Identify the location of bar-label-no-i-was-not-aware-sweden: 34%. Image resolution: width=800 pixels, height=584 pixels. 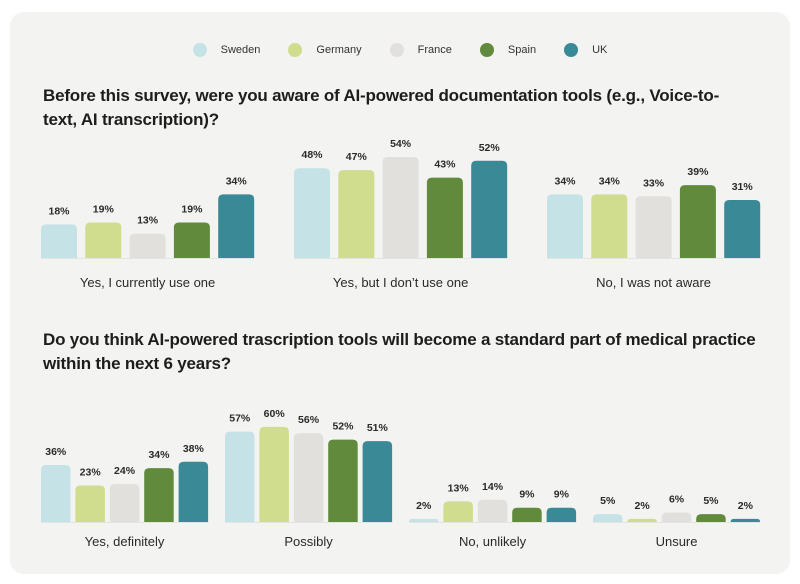
(565, 181).